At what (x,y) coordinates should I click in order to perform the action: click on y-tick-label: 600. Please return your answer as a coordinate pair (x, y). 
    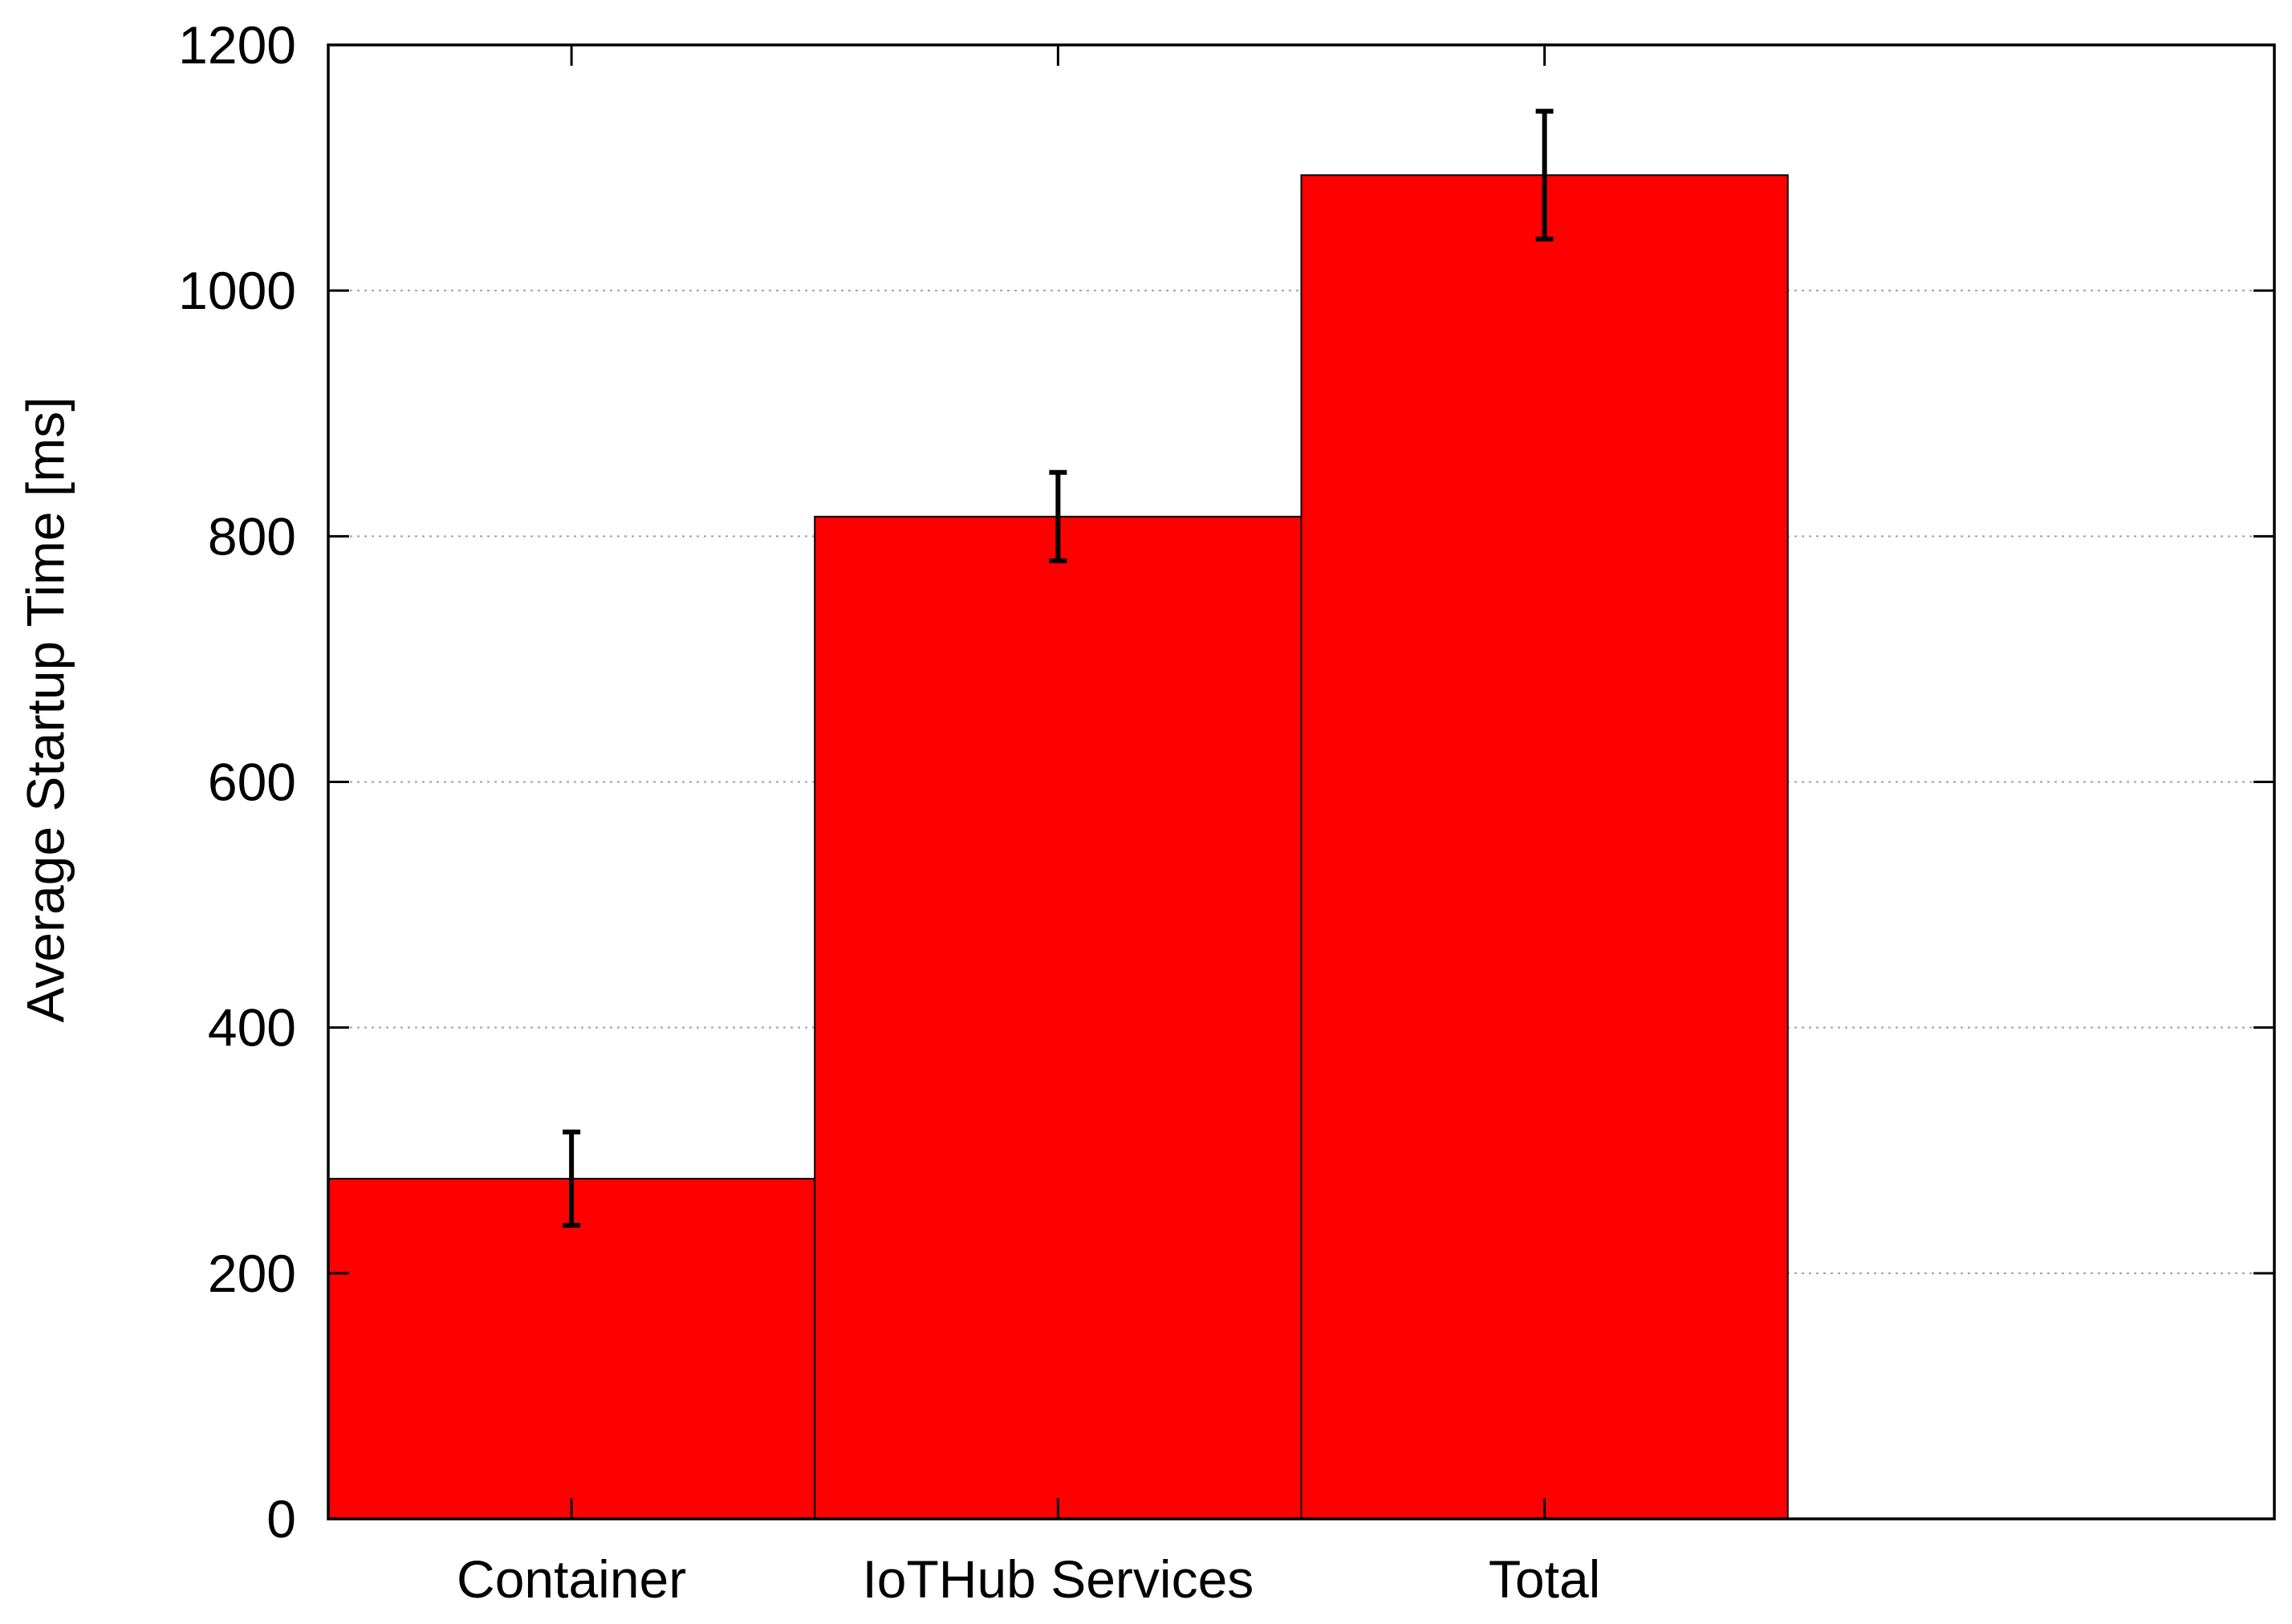
    Looking at the image, I should click on (252, 782).